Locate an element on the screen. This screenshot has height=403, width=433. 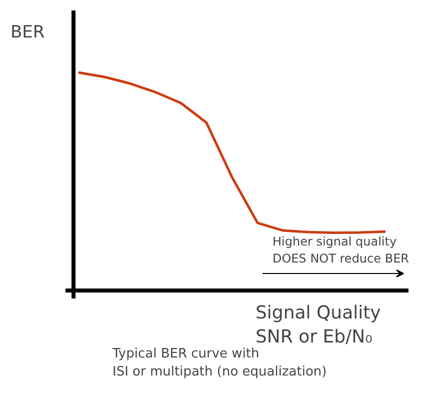
annotation: Higher signal quality DOES NOT reduce BER is located at coordinates (340, 250).